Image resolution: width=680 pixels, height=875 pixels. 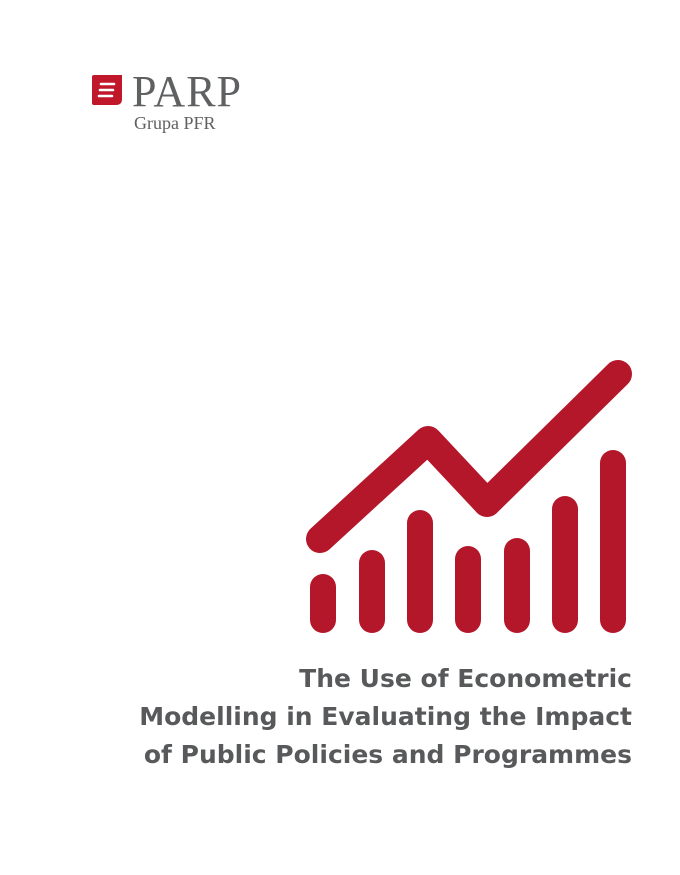 I want to click on parp-logo: PARP Grupa PFR, so click(x=180, y=103).